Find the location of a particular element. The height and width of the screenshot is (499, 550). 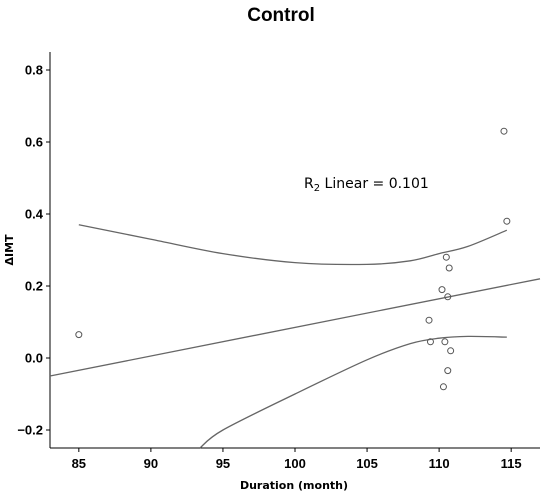

r-squared-prefix: R is located at coordinates (309, 184).